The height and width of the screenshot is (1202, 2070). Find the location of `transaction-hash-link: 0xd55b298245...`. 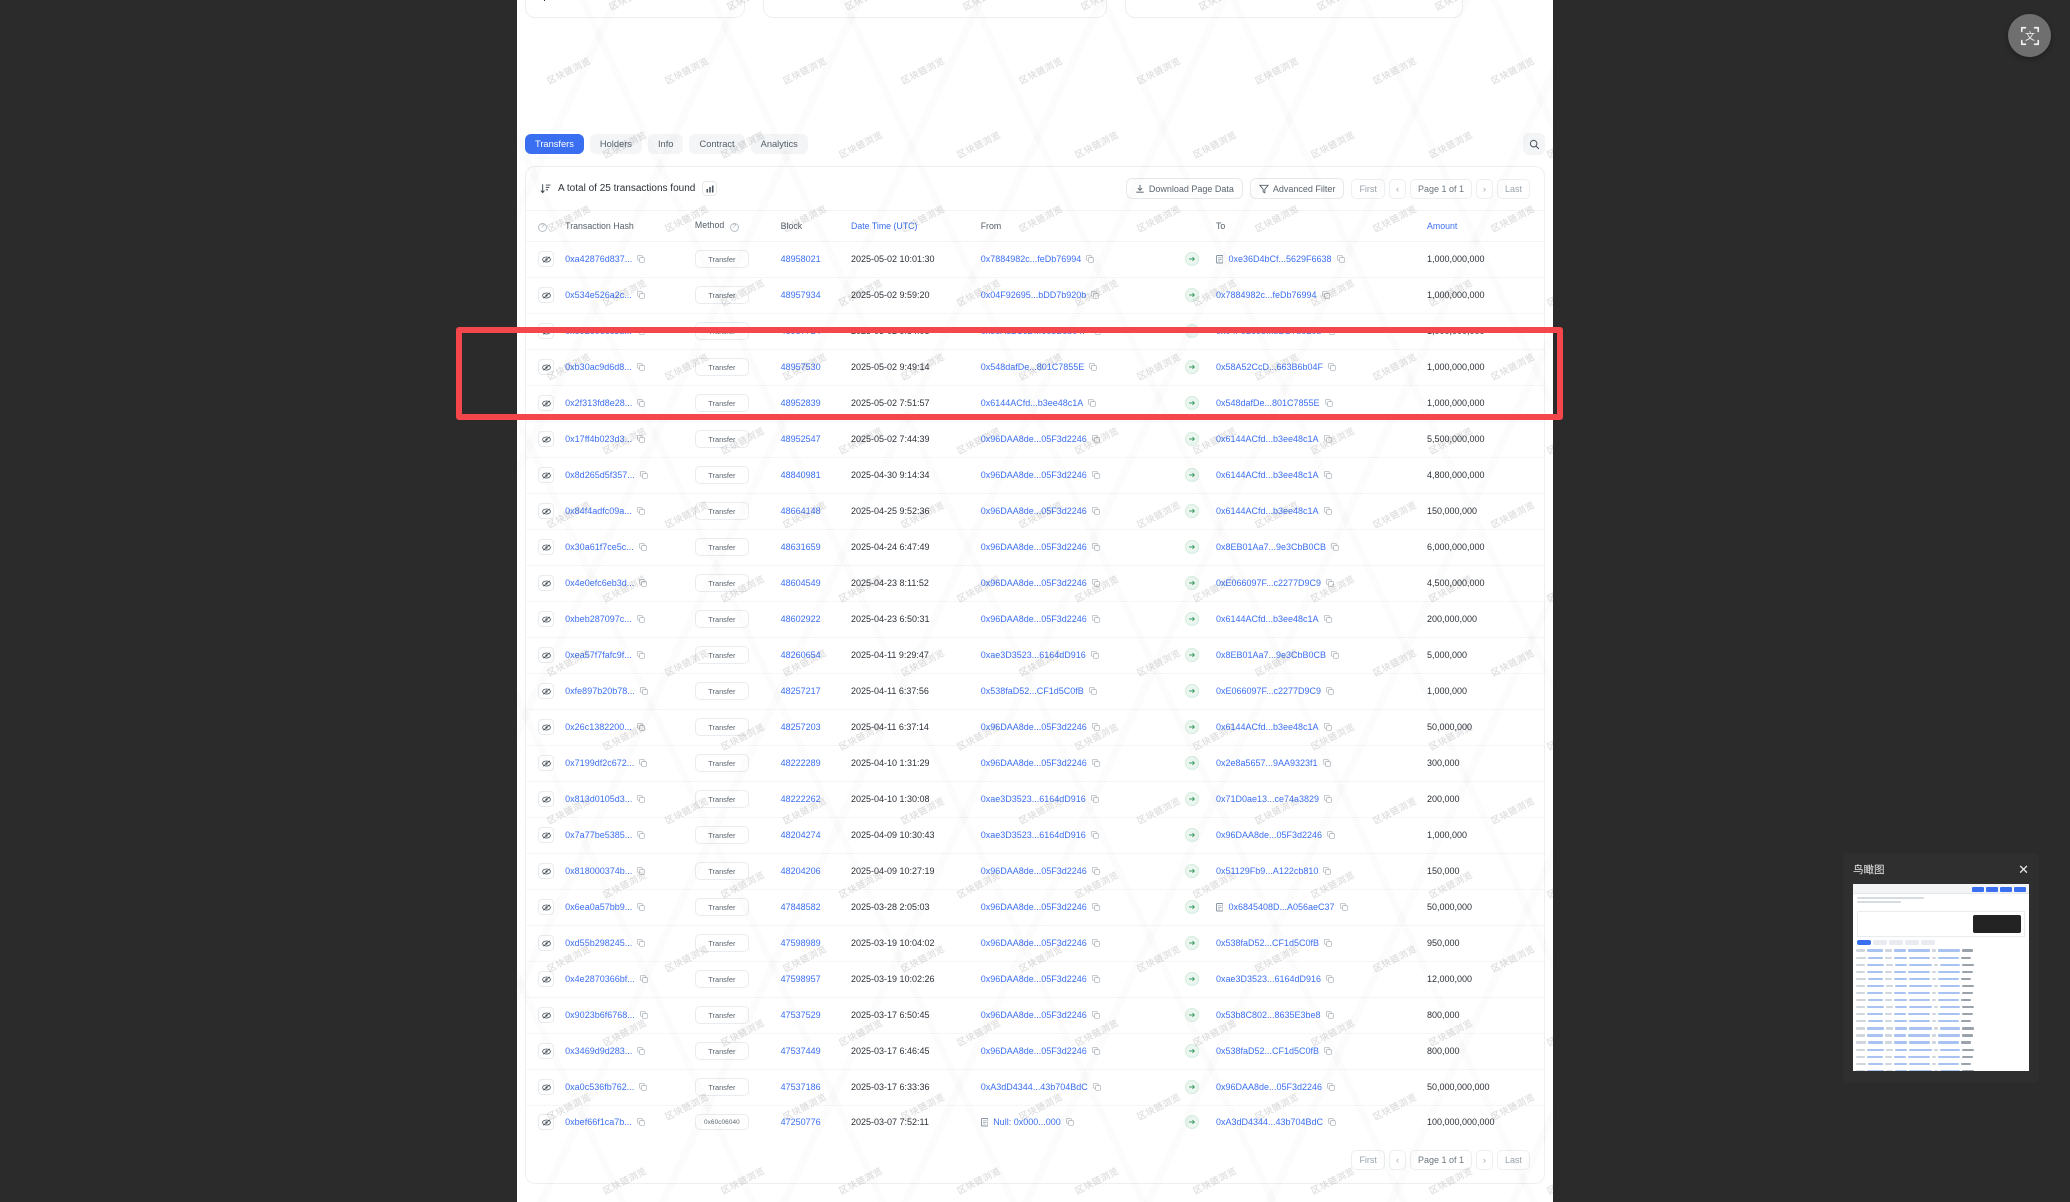

transaction-hash-link: 0xd55b298245... is located at coordinates (599, 943).